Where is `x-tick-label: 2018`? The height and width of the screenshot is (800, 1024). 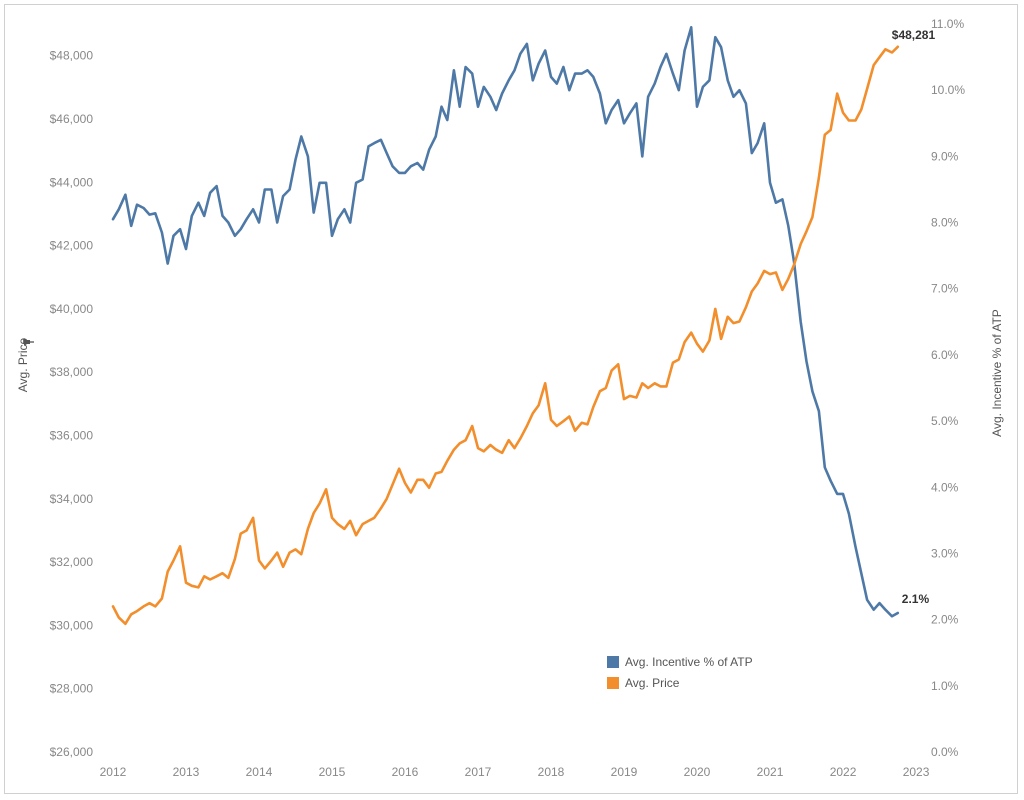
x-tick-label: 2018 is located at coordinates (551, 772).